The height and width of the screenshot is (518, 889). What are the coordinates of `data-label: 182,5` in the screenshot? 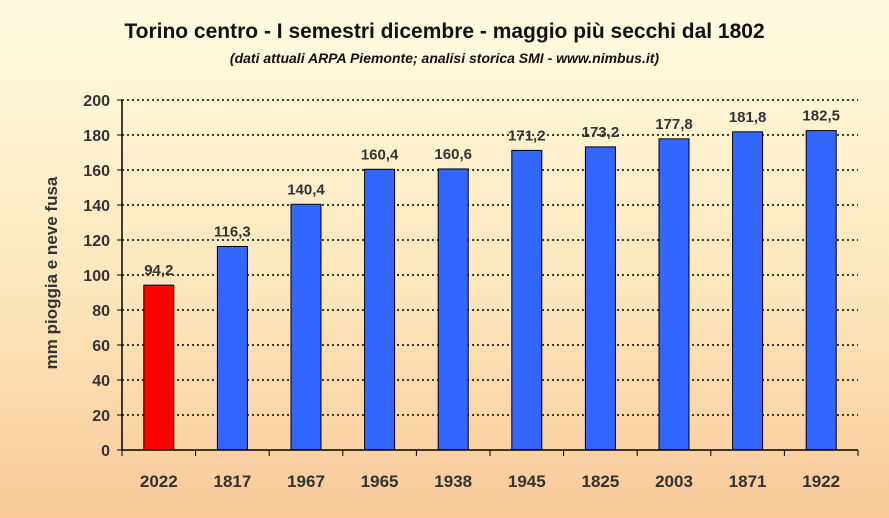 It's located at (821, 116).